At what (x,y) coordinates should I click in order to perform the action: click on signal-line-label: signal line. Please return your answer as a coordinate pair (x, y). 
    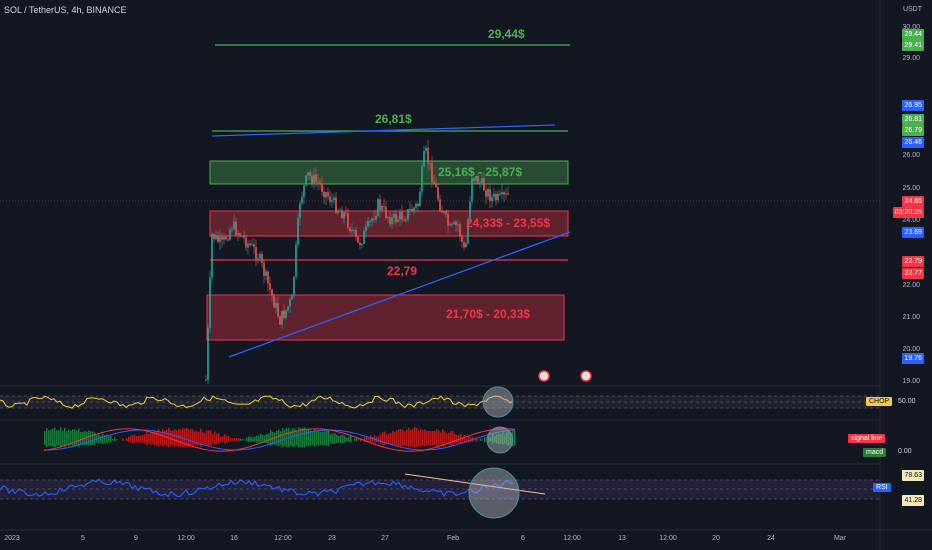
    Looking at the image, I should click on (867, 438).